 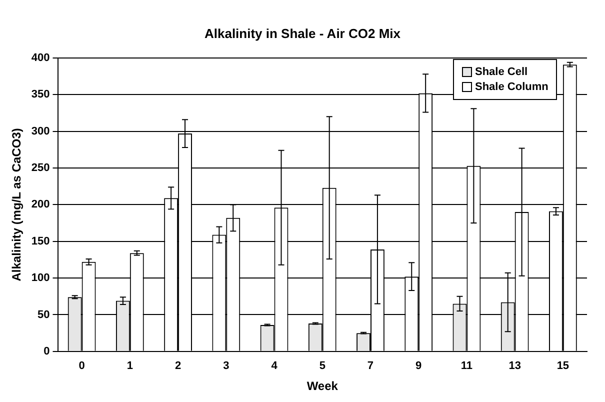 I want to click on x-tick-label: 3, so click(x=226, y=366).